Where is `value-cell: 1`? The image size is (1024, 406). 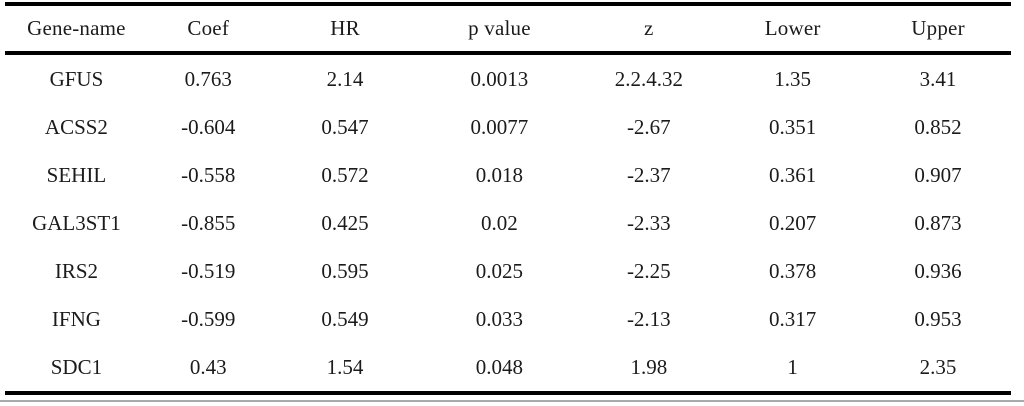 value-cell: 1 is located at coordinates (792, 366).